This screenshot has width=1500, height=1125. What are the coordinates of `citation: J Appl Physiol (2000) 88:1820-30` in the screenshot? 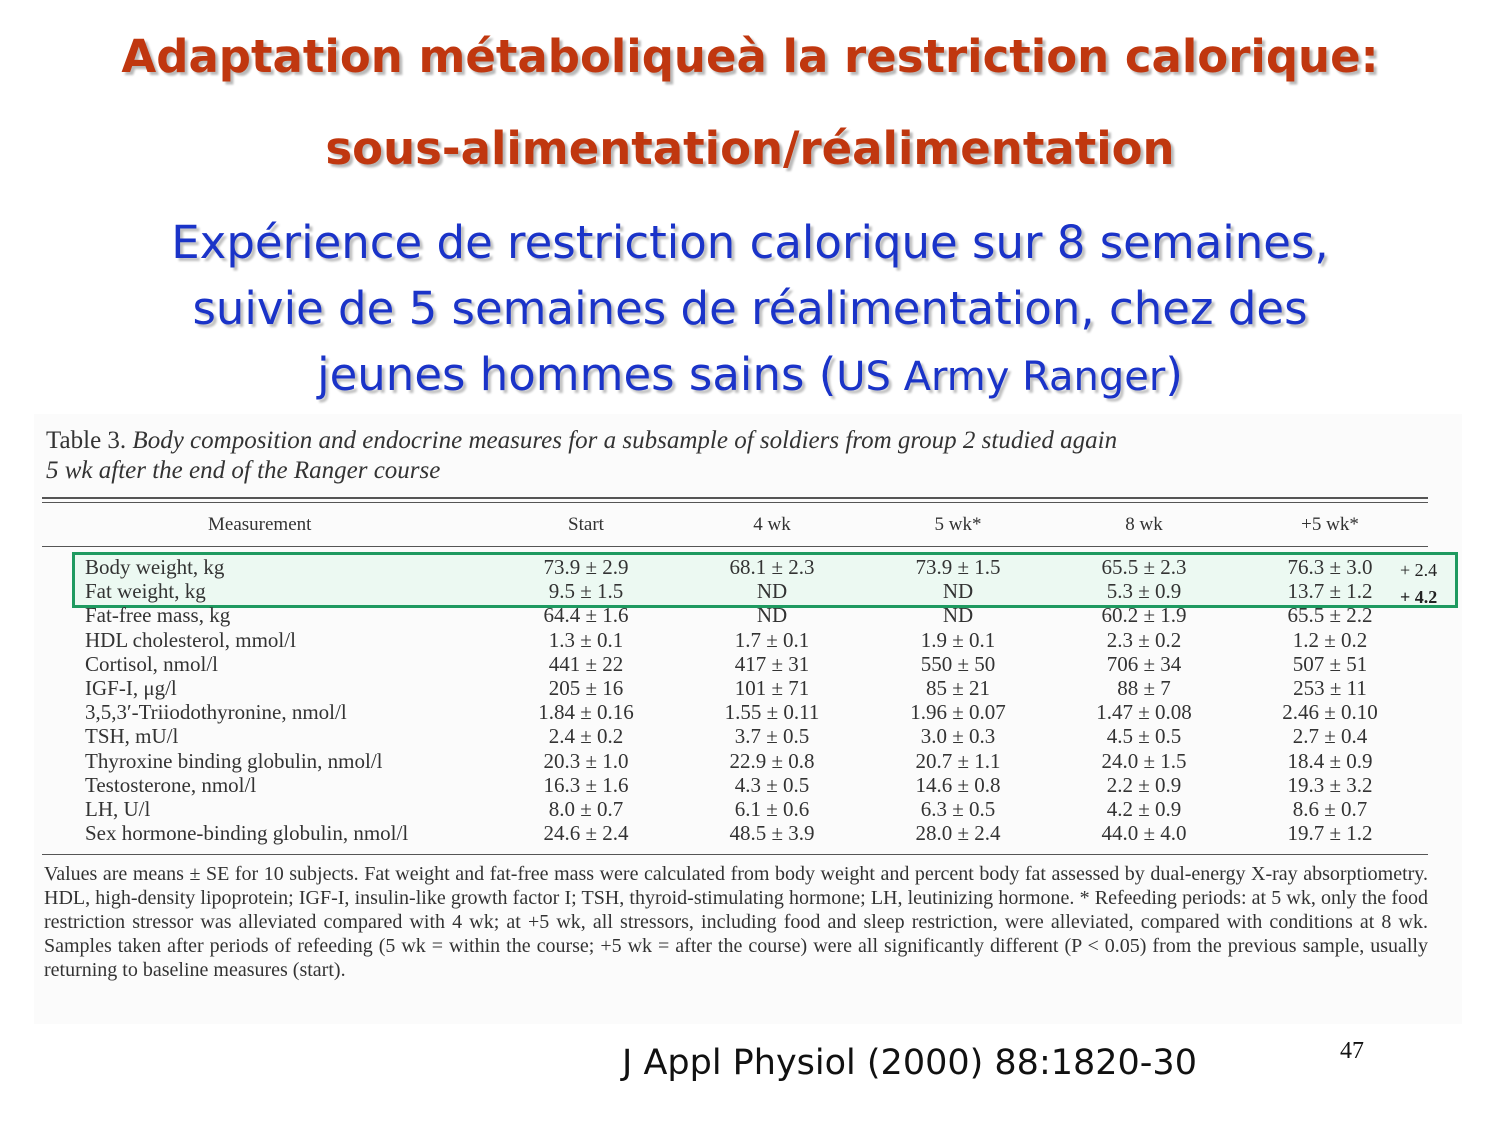 It's located at (909, 1063).